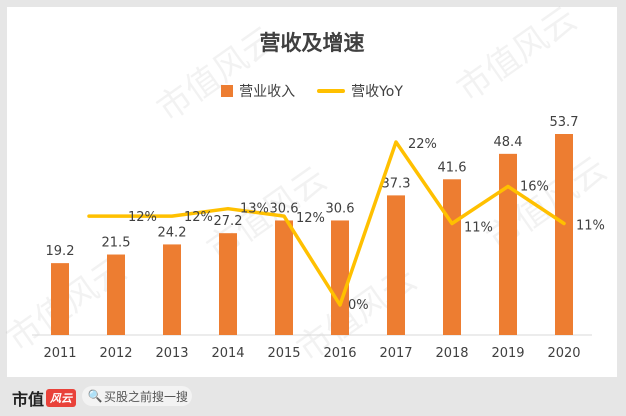  I want to click on bar-label-2014: 27.2, so click(228, 221).